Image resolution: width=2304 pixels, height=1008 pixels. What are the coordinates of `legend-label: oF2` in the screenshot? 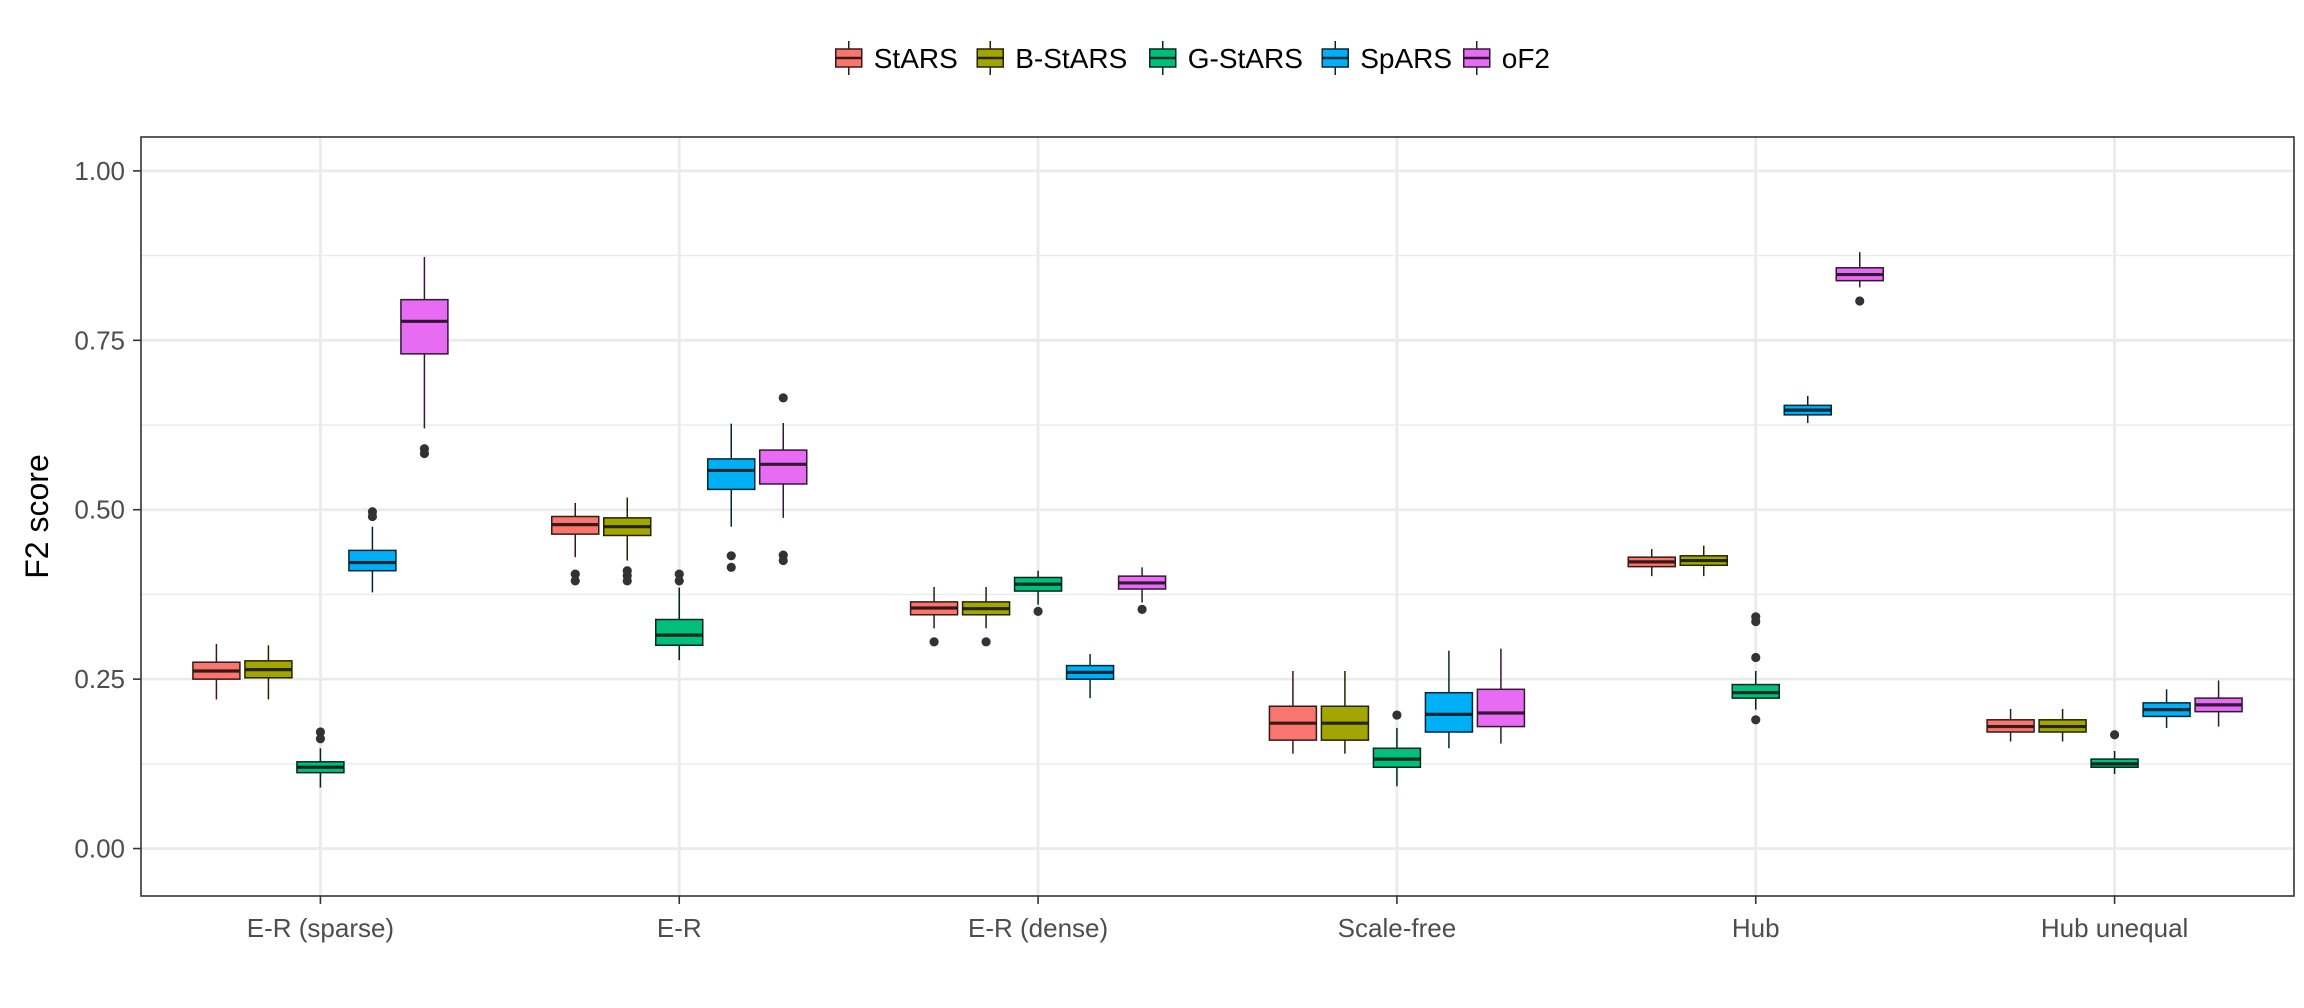 It's located at (1526, 58).